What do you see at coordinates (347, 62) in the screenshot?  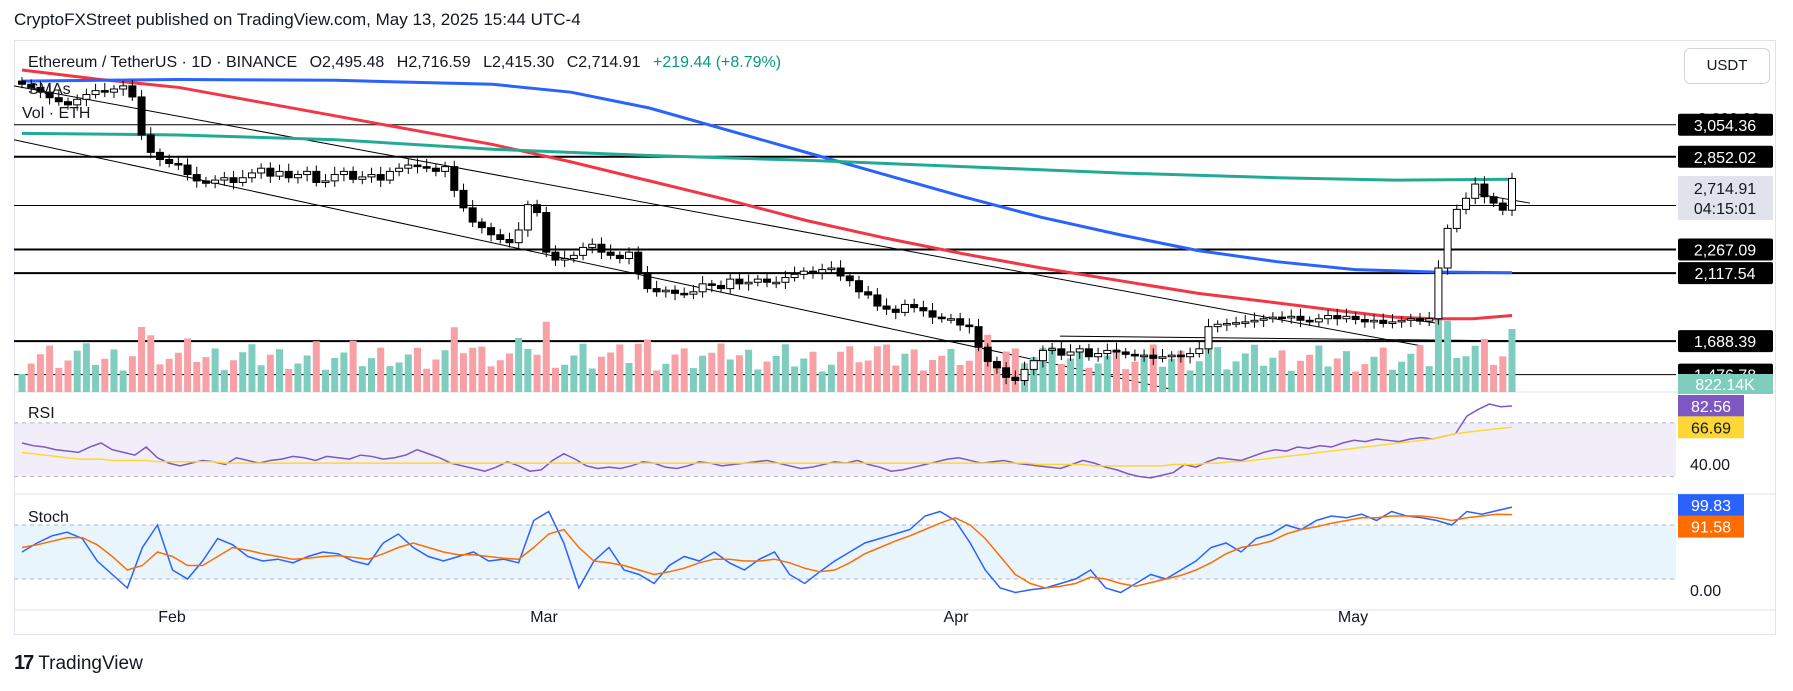 I see `open-value: O2,495.48` at bounding box center [347, 62].